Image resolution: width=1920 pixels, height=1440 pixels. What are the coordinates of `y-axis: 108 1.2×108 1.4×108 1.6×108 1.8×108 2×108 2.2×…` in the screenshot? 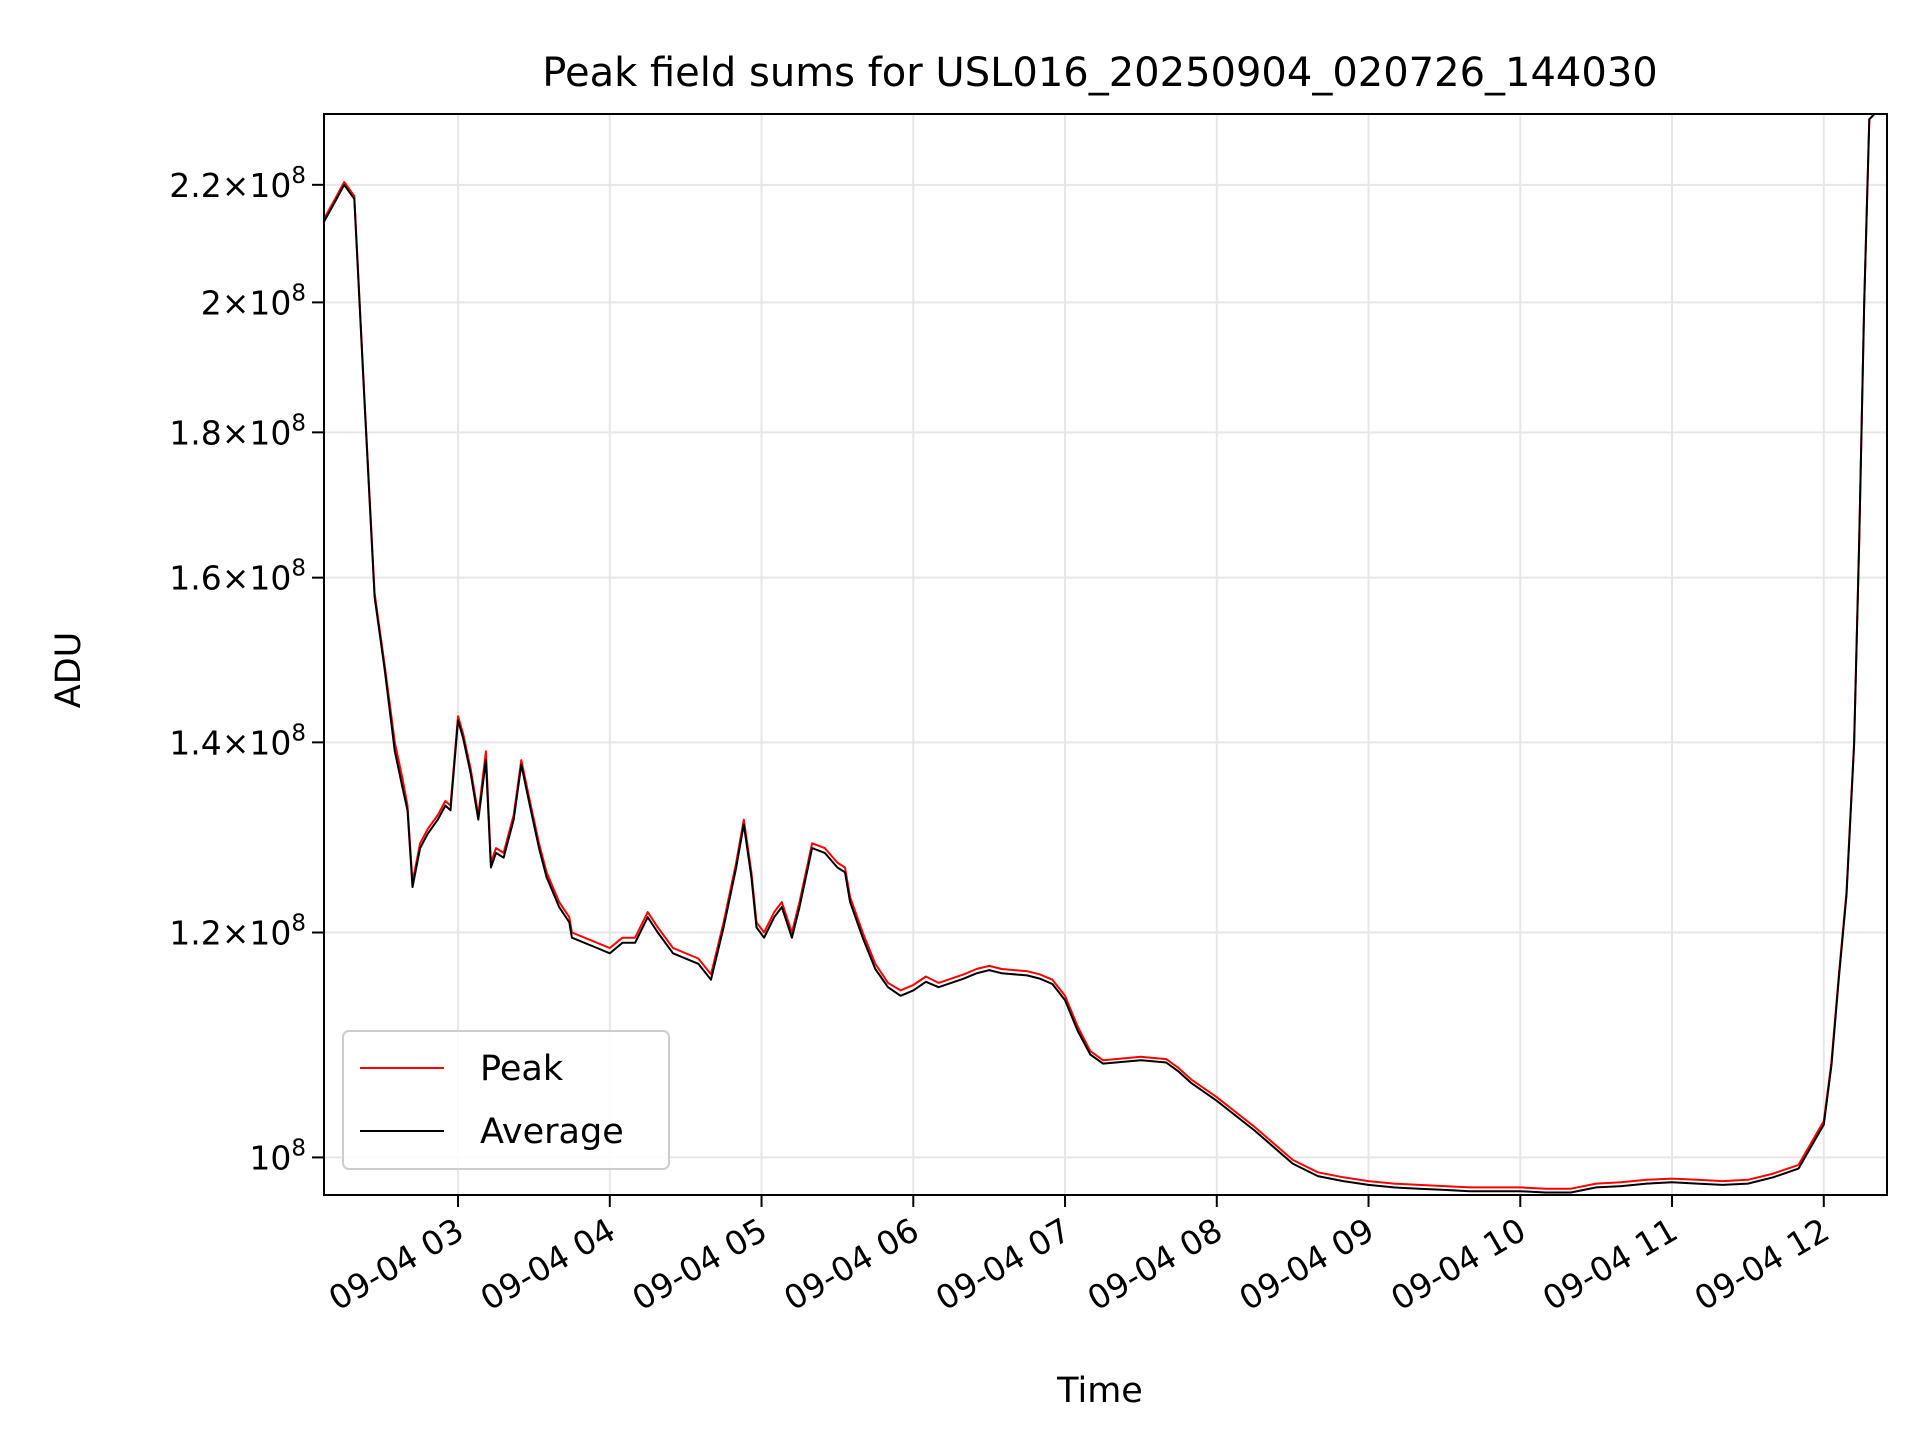 It's located at (246, 670).